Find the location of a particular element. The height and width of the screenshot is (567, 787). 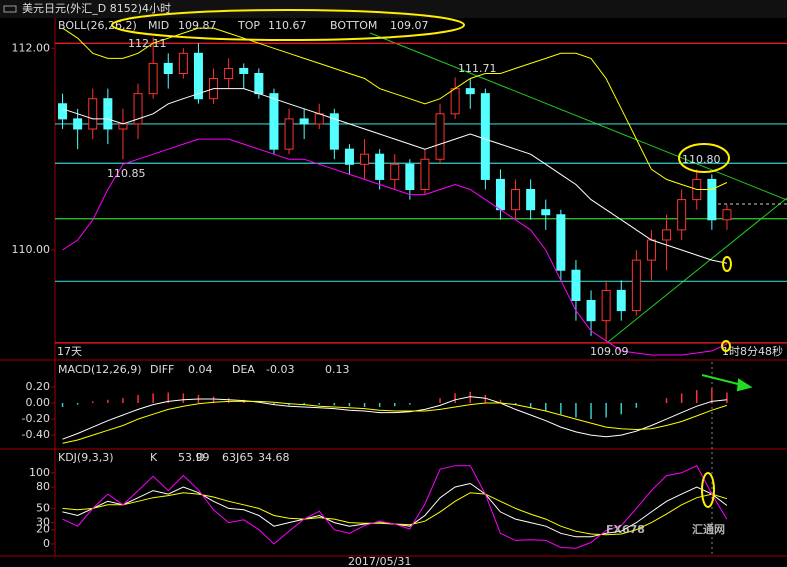

watermark: 汇通网 is located at coordinates (708, 529).